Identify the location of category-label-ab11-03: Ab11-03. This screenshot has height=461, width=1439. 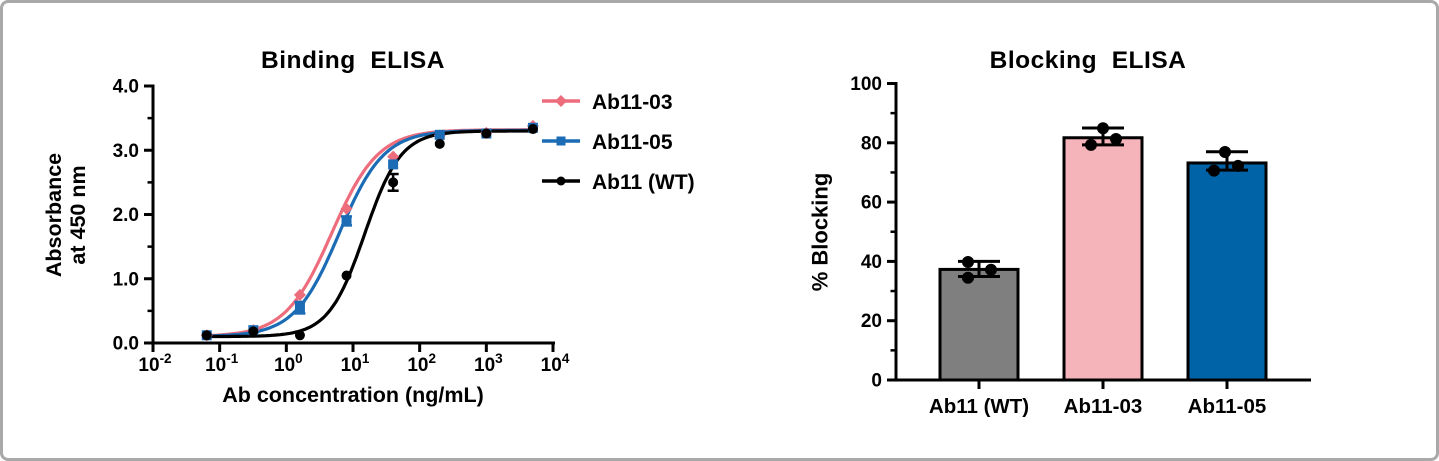
(1103, 406).